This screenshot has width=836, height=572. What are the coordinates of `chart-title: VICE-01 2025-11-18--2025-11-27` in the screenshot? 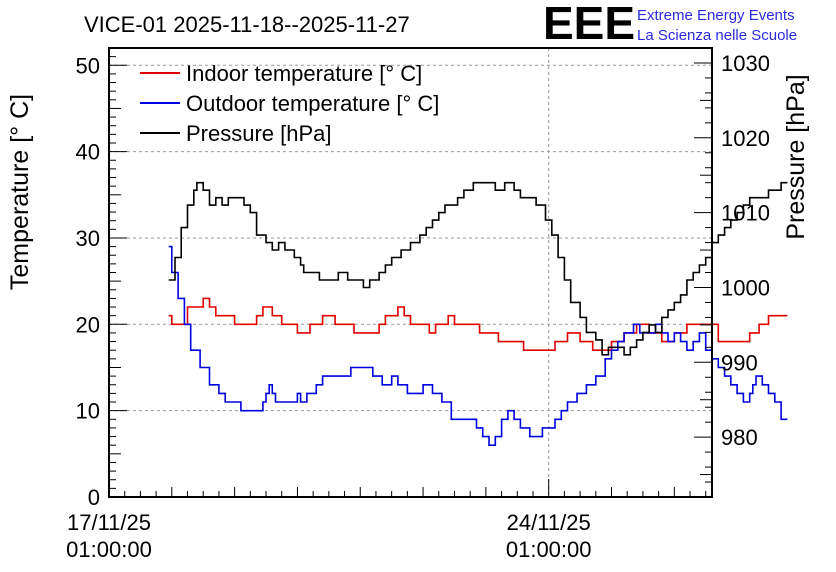 It's located at (247, 24).